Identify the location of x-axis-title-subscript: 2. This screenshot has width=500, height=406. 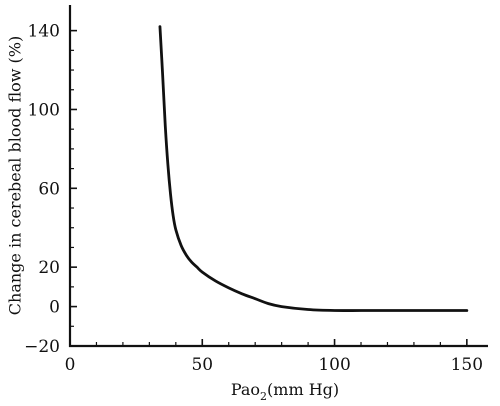
(263, 396).